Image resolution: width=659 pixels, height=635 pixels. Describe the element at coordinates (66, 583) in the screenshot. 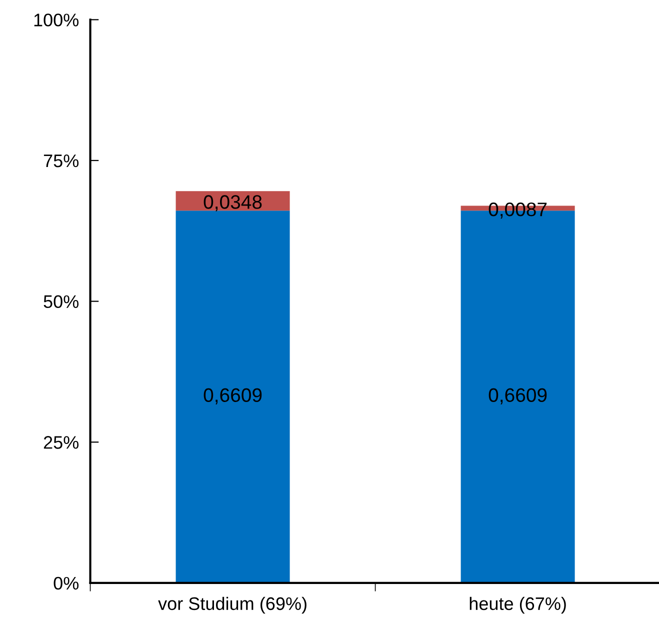

I see `y-tick-label: 0%` at that location.